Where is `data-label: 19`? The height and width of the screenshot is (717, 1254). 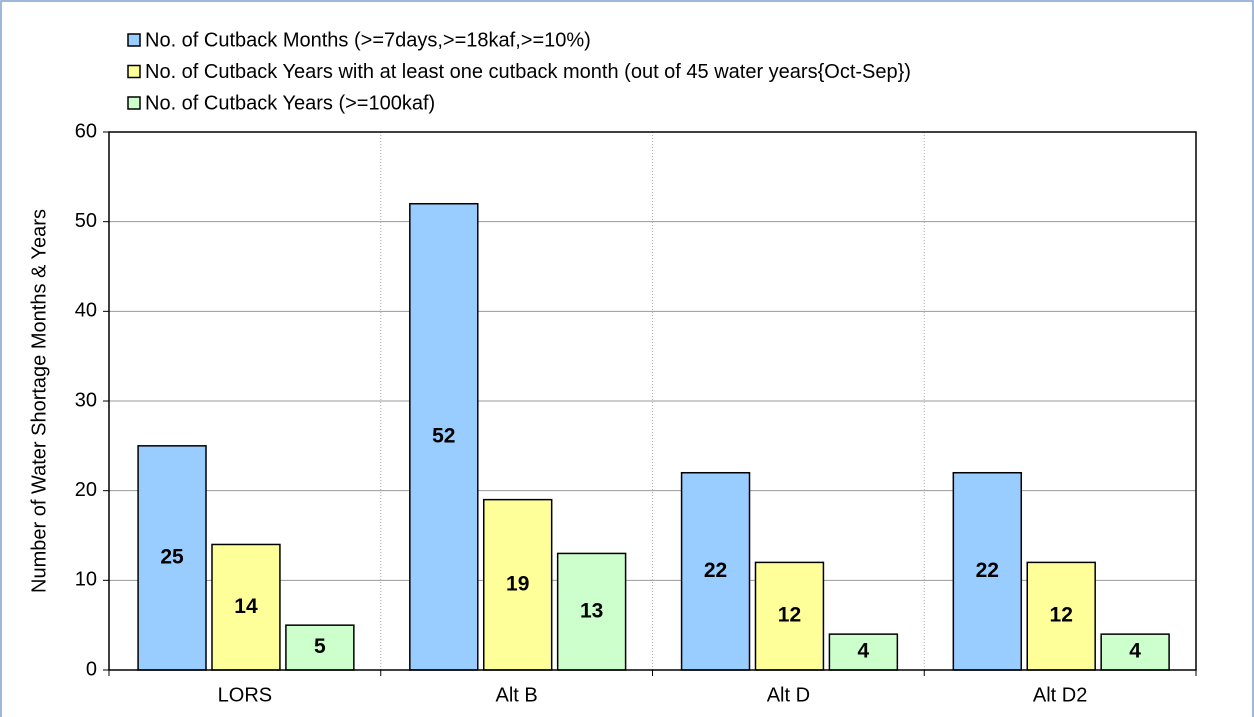 data-label: 19 is located at coordinates (517, 583).